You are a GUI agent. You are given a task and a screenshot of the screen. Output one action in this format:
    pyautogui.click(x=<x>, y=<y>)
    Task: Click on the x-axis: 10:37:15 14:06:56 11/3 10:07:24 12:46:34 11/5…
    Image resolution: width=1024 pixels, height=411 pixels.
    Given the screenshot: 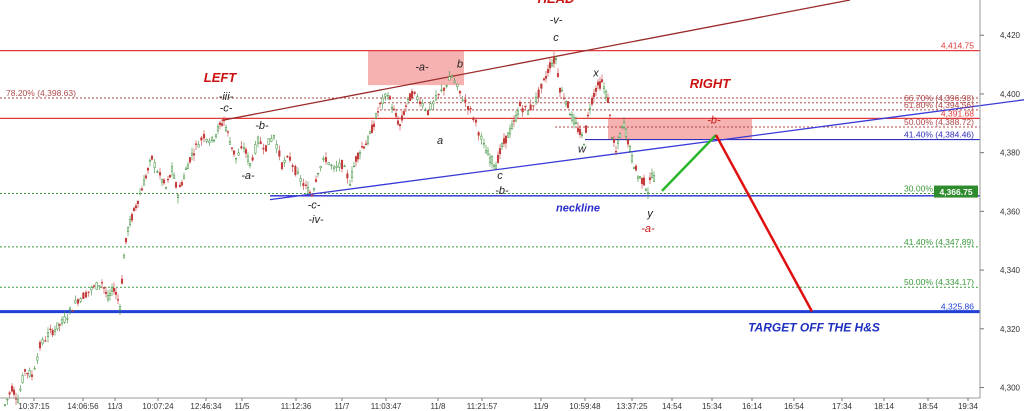 What is the action you would take?
    pyautogui.click(x=490, y=404)
    